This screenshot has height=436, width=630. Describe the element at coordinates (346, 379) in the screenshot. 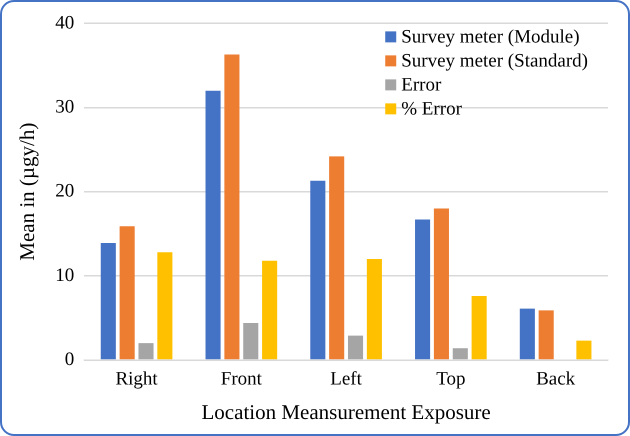

I see `x-tick-label: Left` at that location.